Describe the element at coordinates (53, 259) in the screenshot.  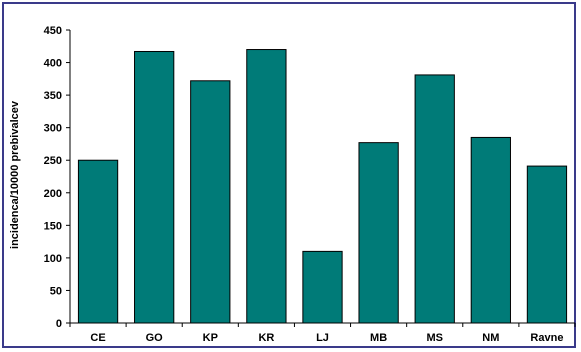
I see `y-tick-label: 100` at that location.